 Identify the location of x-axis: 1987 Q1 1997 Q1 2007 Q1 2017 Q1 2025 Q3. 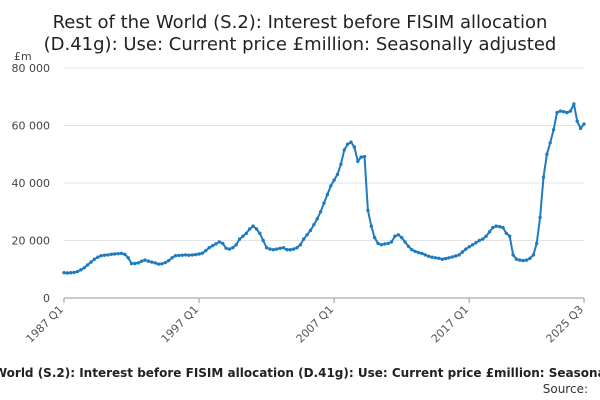
(305, 322).